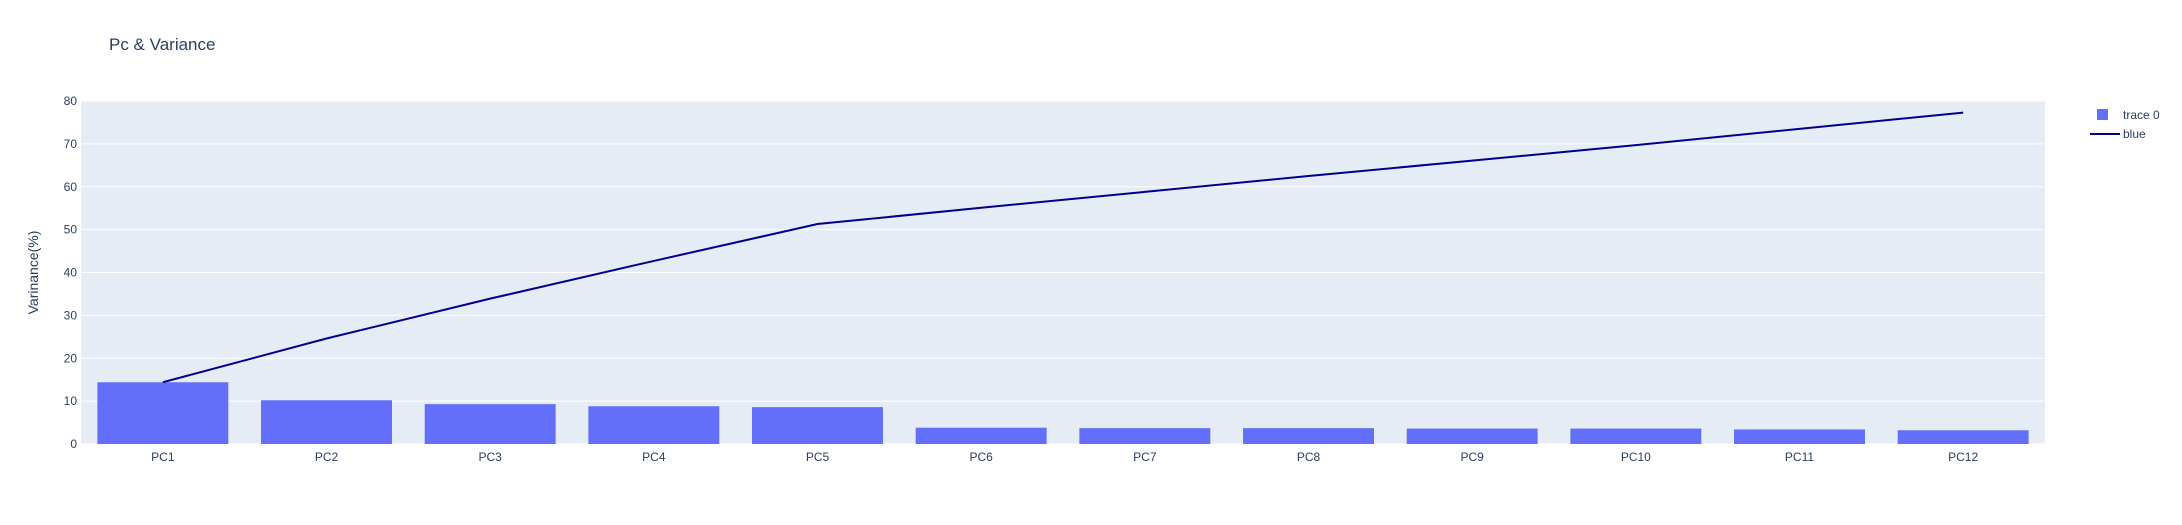 The width and height of the screenshot is (2182, 525). I want to click on x-tick-label: PC9, so click(1472, 457).